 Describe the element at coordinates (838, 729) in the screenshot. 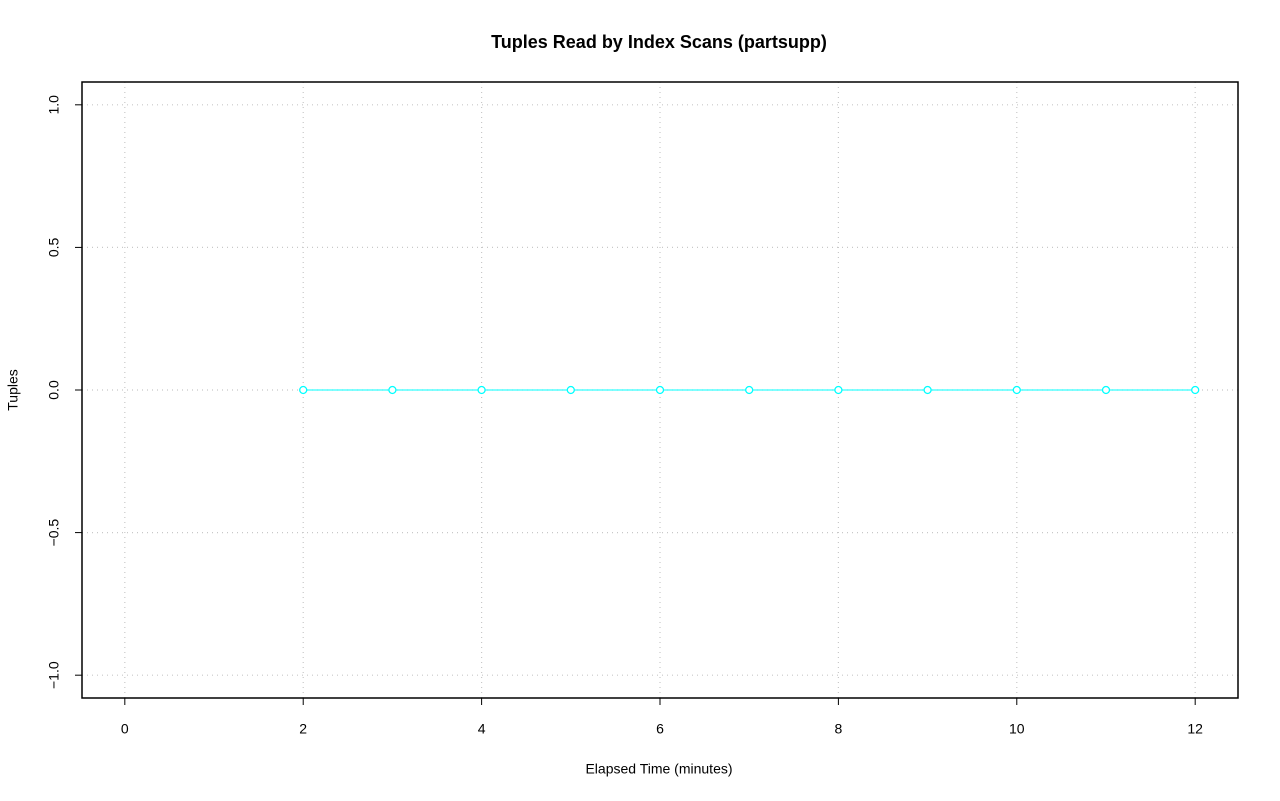

I see `x-tick-label: 8` at that location.